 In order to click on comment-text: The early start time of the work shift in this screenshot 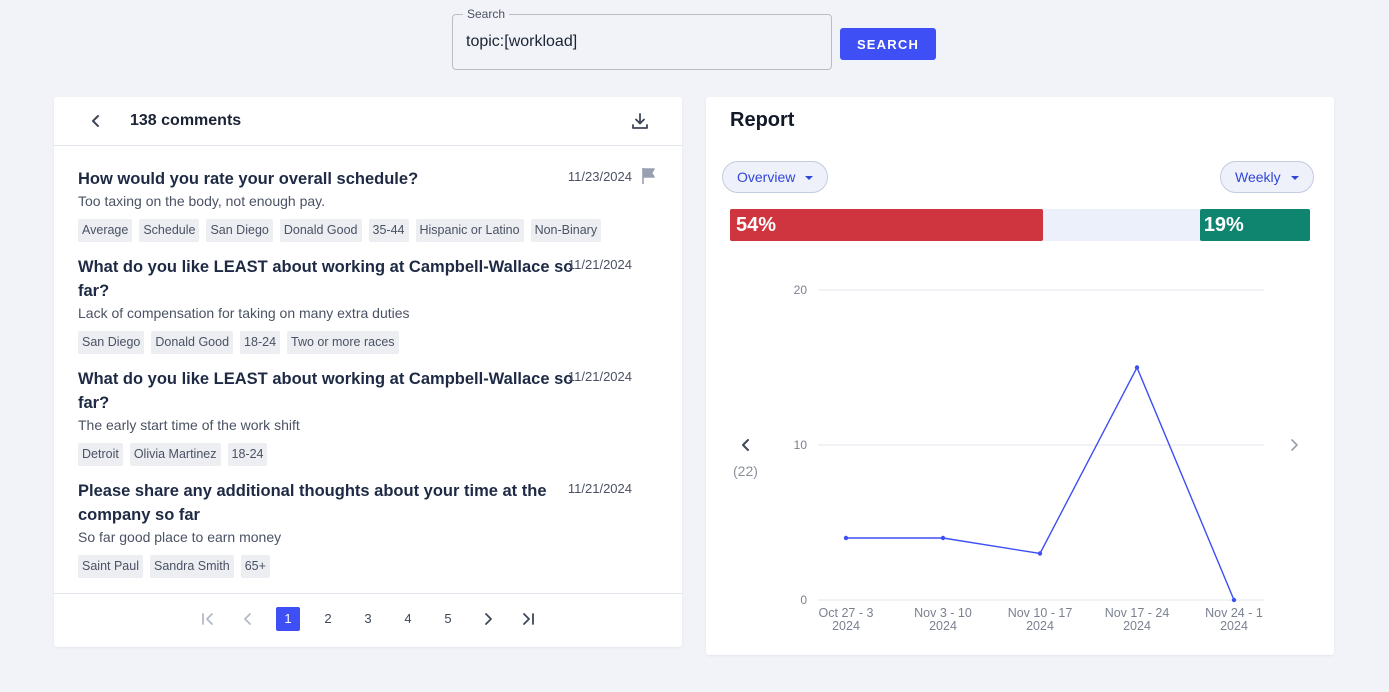, I will do `click(189, 425)`.